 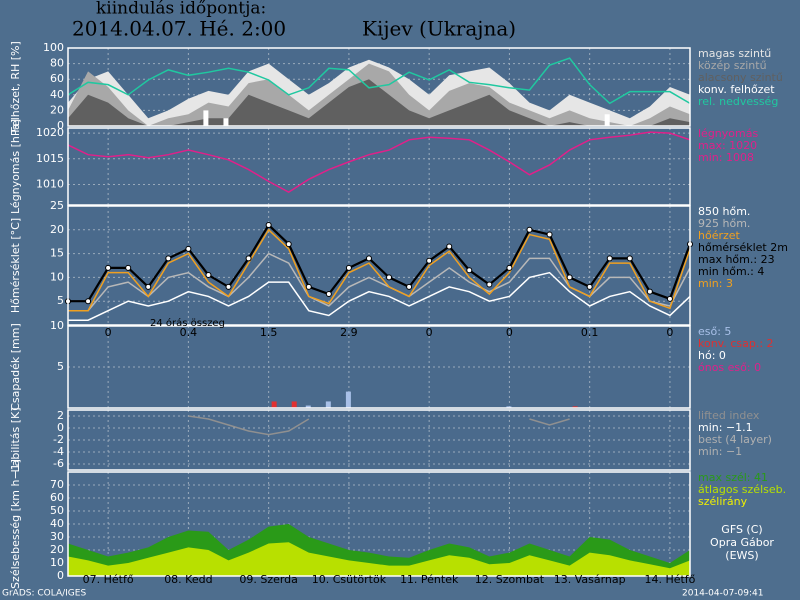 What do you see at coordinates (734, 53) in the screenshot?
I see `legend-entry: magas szintű` at bounding box center [734, 53].